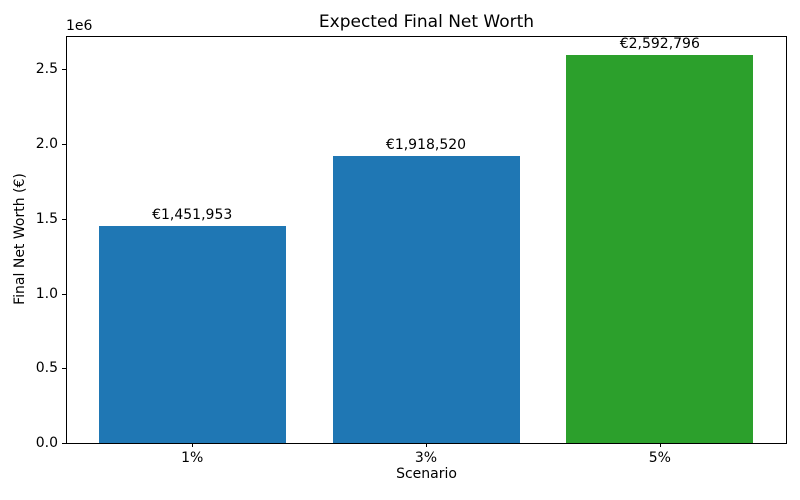  Describe the element at coordinates (192, 458) in the screenshot. I see `x-tick-label: 1%` at that location.